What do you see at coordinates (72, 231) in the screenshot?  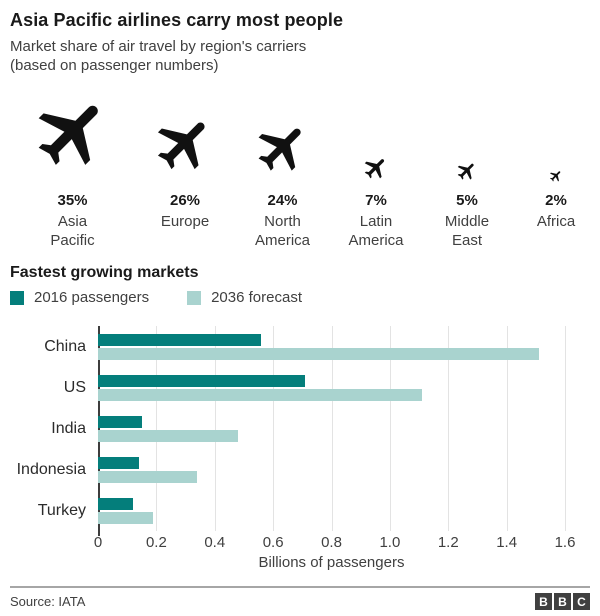 I see `region-name-label: Asia Pacific` at bounding box center [72, 231].